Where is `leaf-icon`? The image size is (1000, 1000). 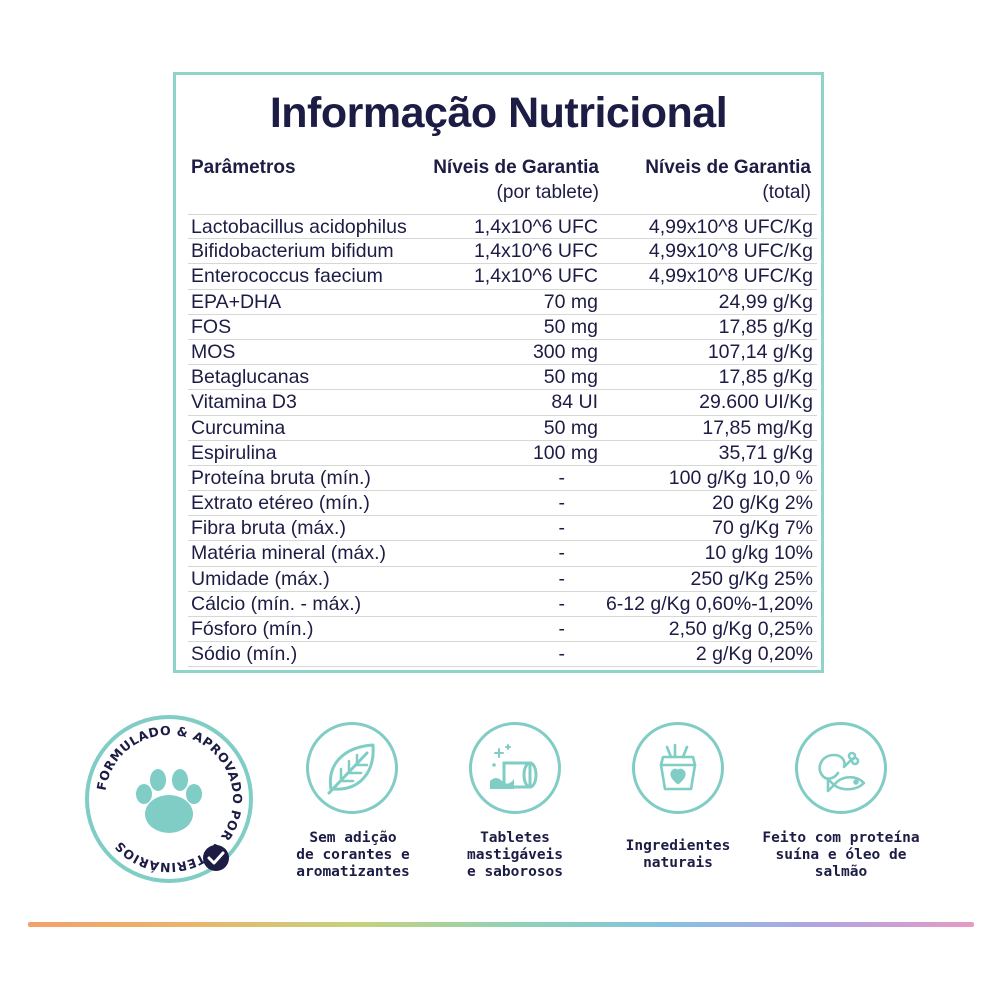 leaf-icon is located at coordinates (351, 769).